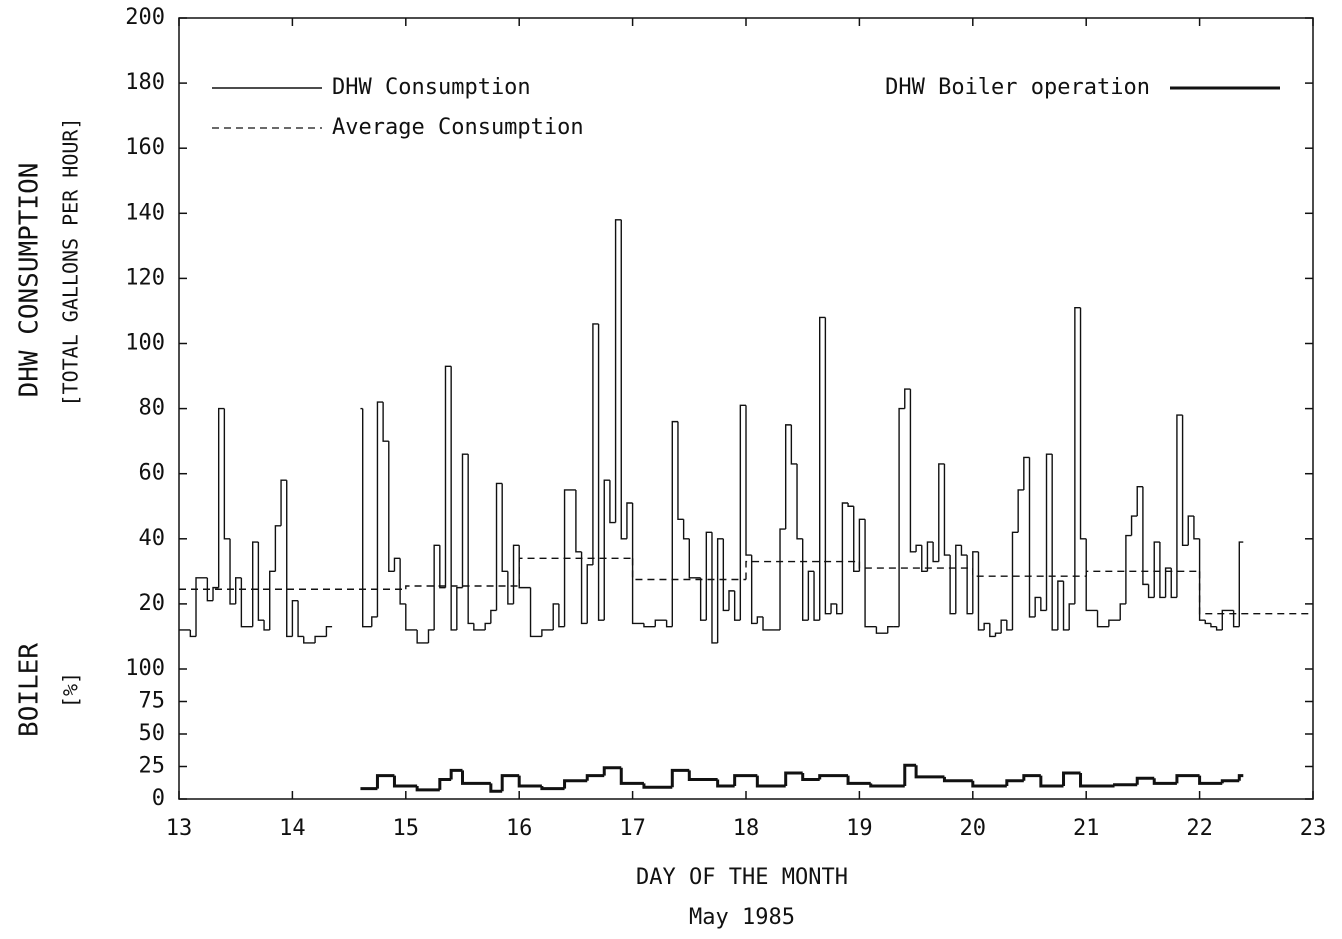 This screenshot has height=939, width=1342. What do you see at coordinates (431, 87) in the screenshot?
I see `legend-label: DHW Consumption` at bounding box center [431, 87].